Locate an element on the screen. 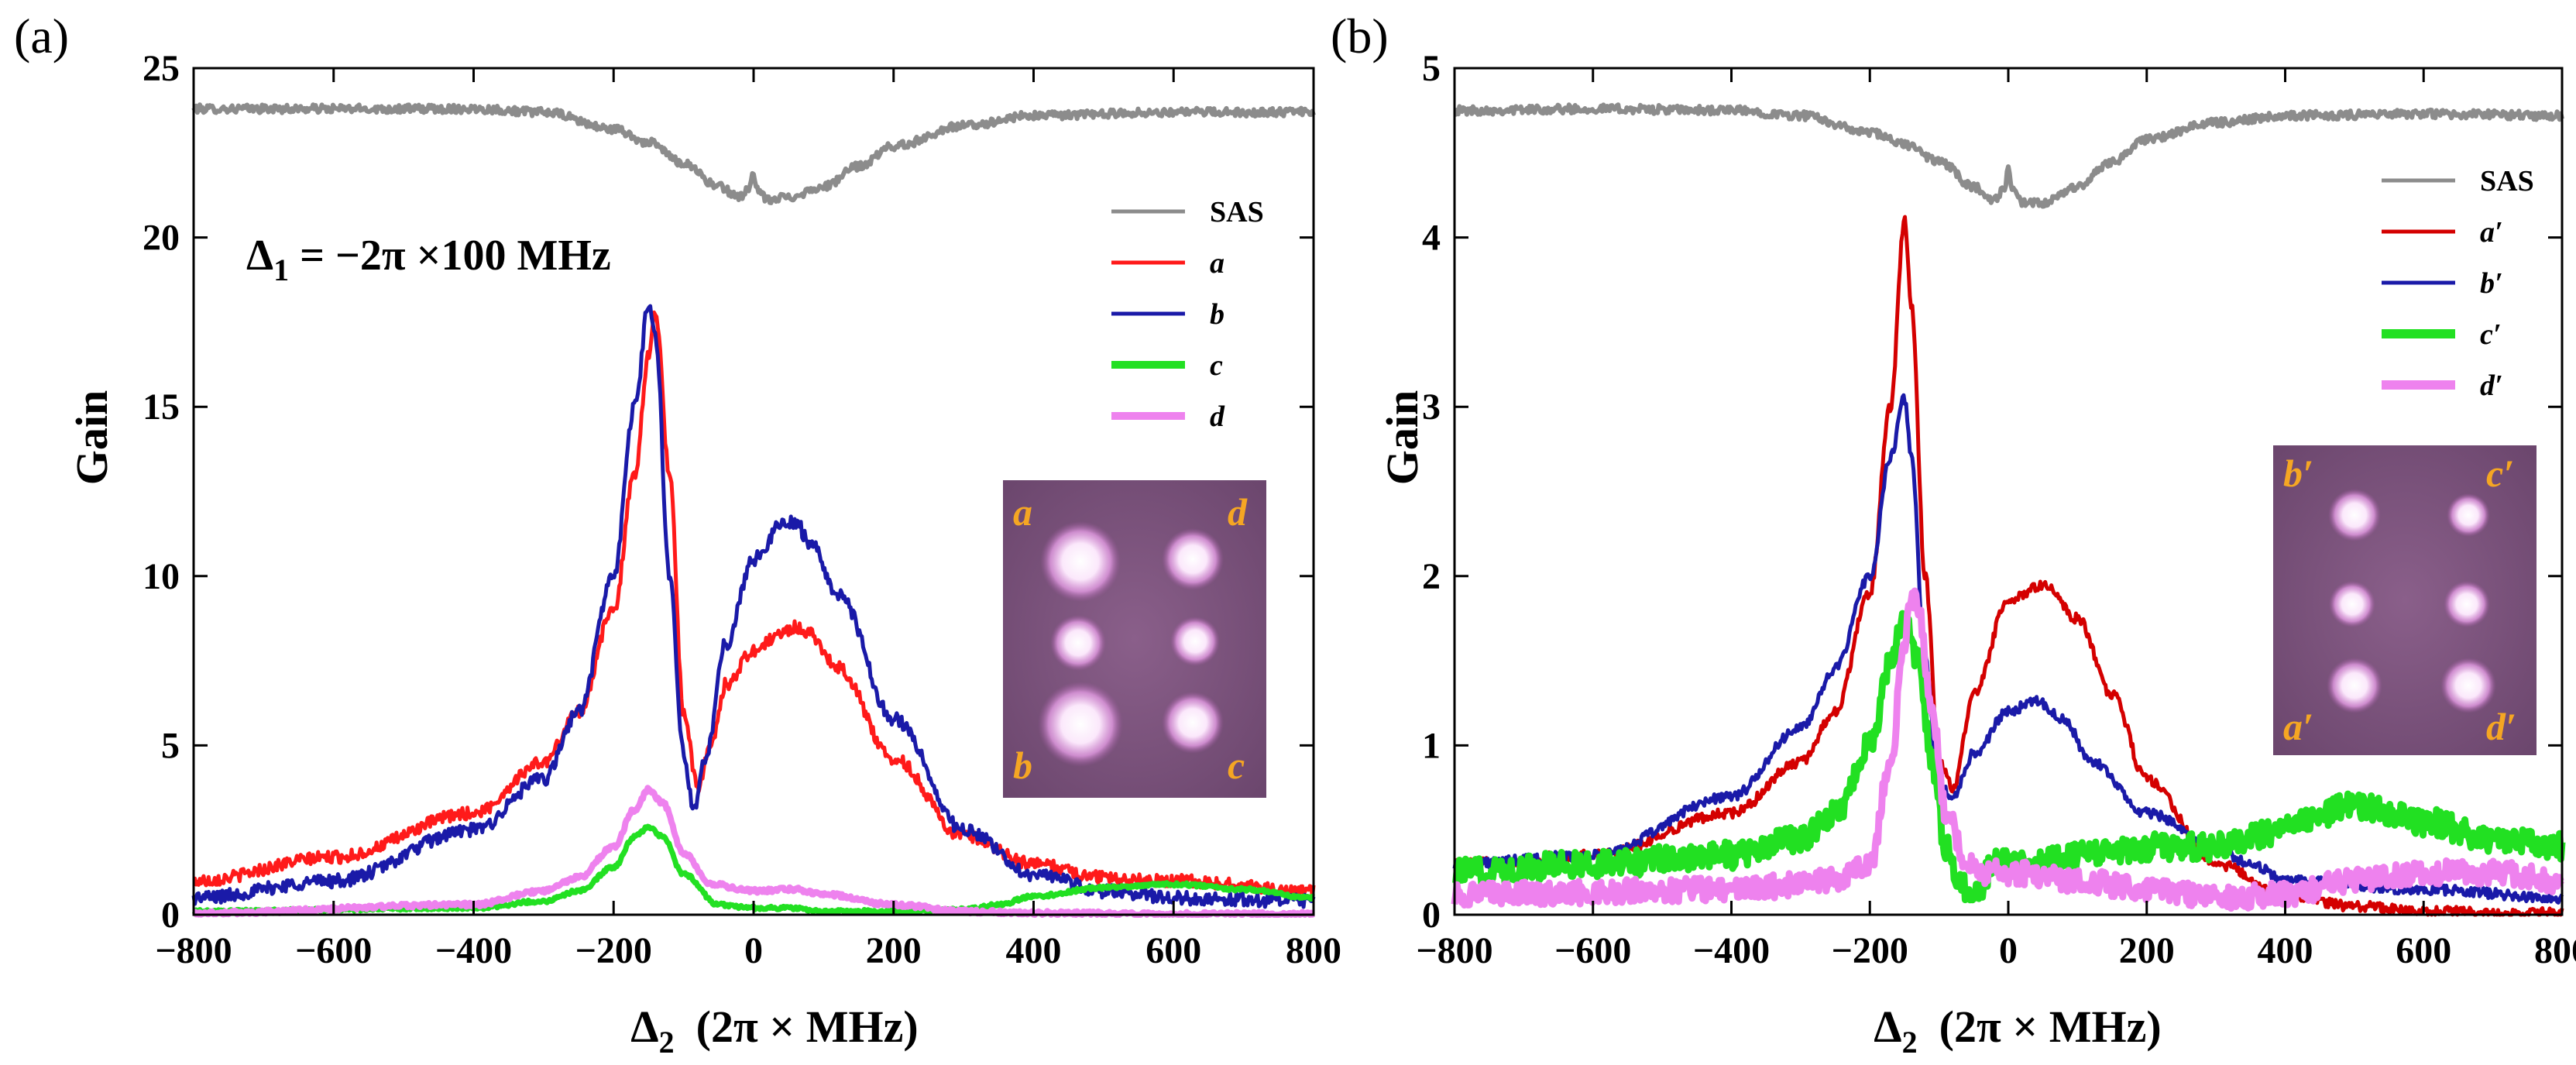 Image resolution: width=2576 pixels, height=1065 pixels. panel-b-legend-d-prime: d′ is located at coordinates (2491, 385).